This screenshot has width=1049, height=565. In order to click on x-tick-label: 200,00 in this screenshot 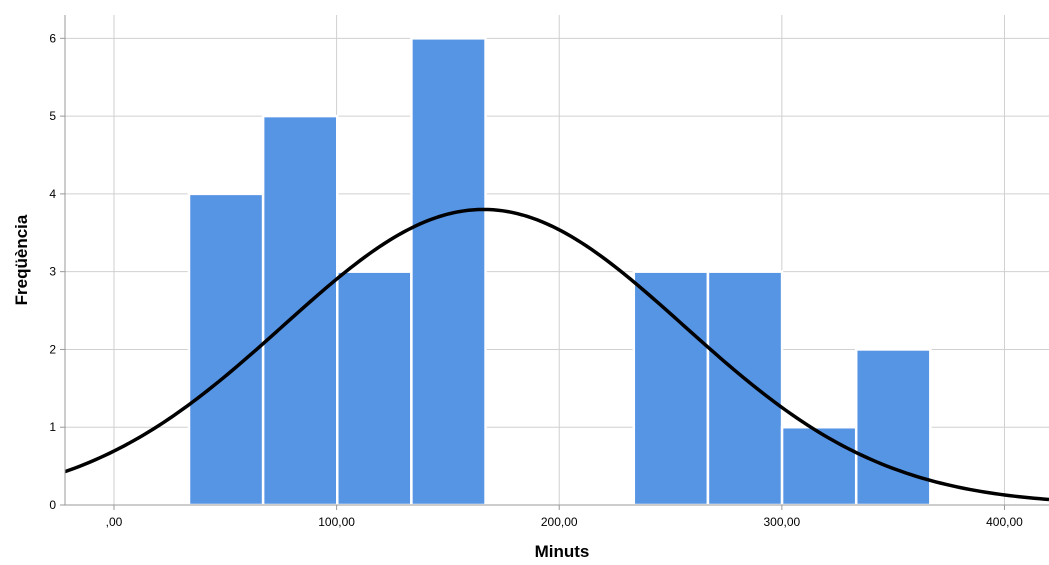, I will do `click(559, 522)`.